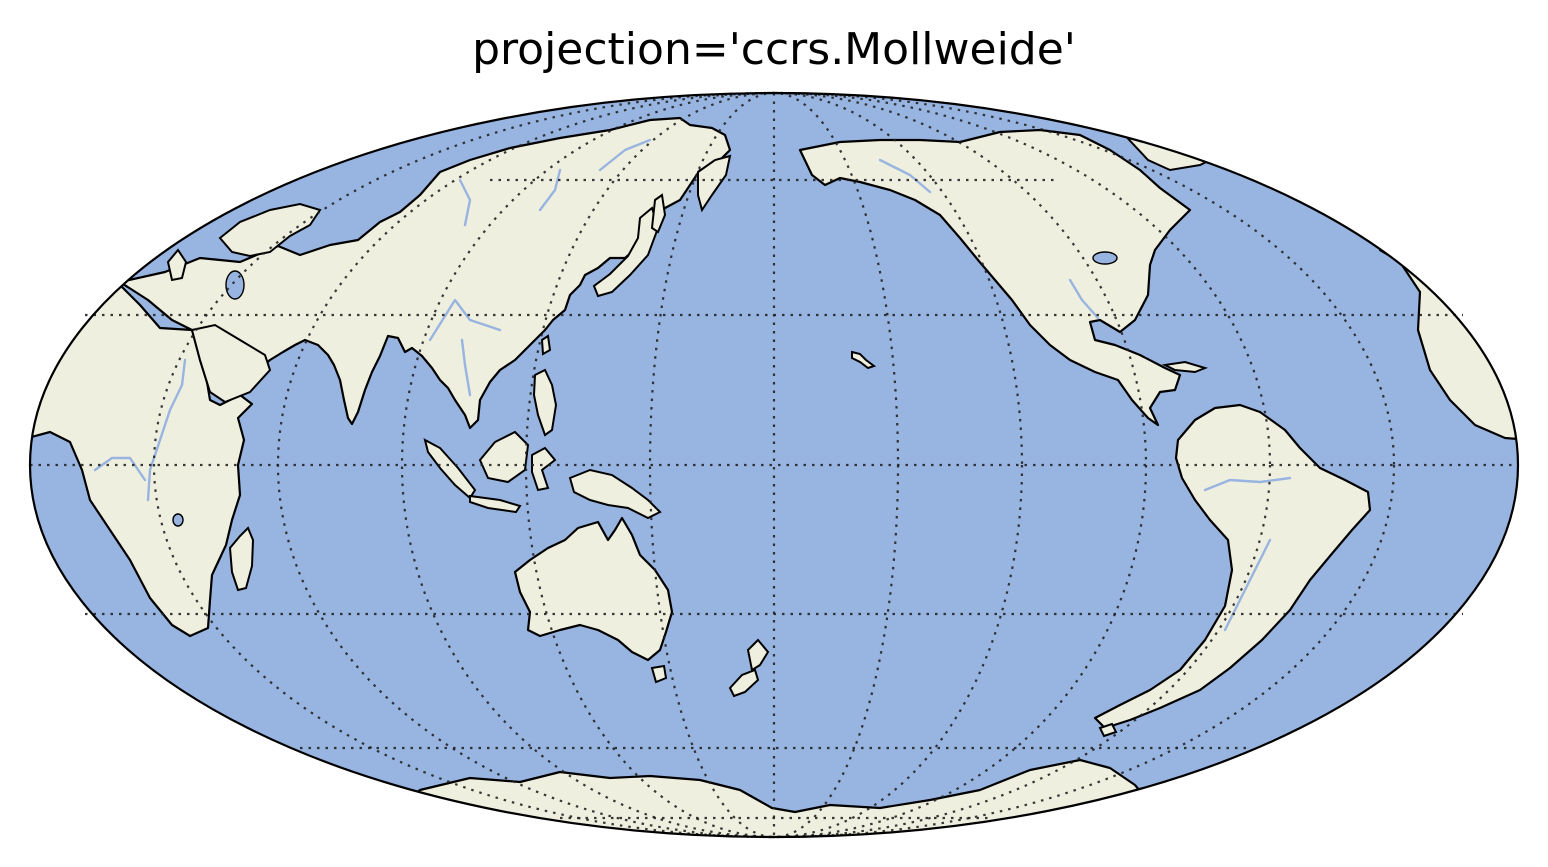 The height and width of the screenshot is (867, 1548). Describe the element at coordinates (1185, 367) in the screenshot. I see `cuba` at that location.